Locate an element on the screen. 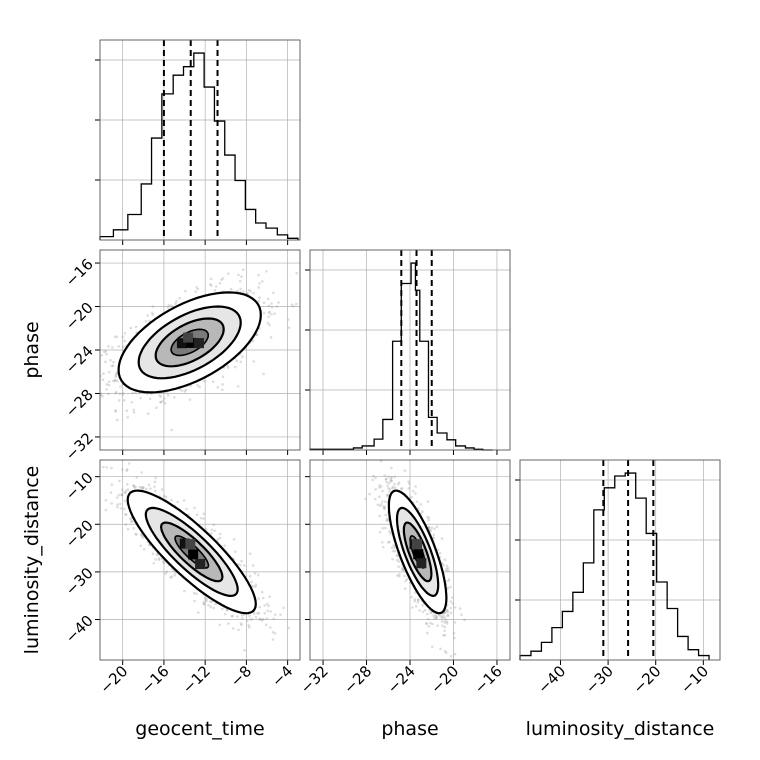  scatter-geocent-time-vs-phase: −32−28−24−20−16 is located at coordinates (183, 356).